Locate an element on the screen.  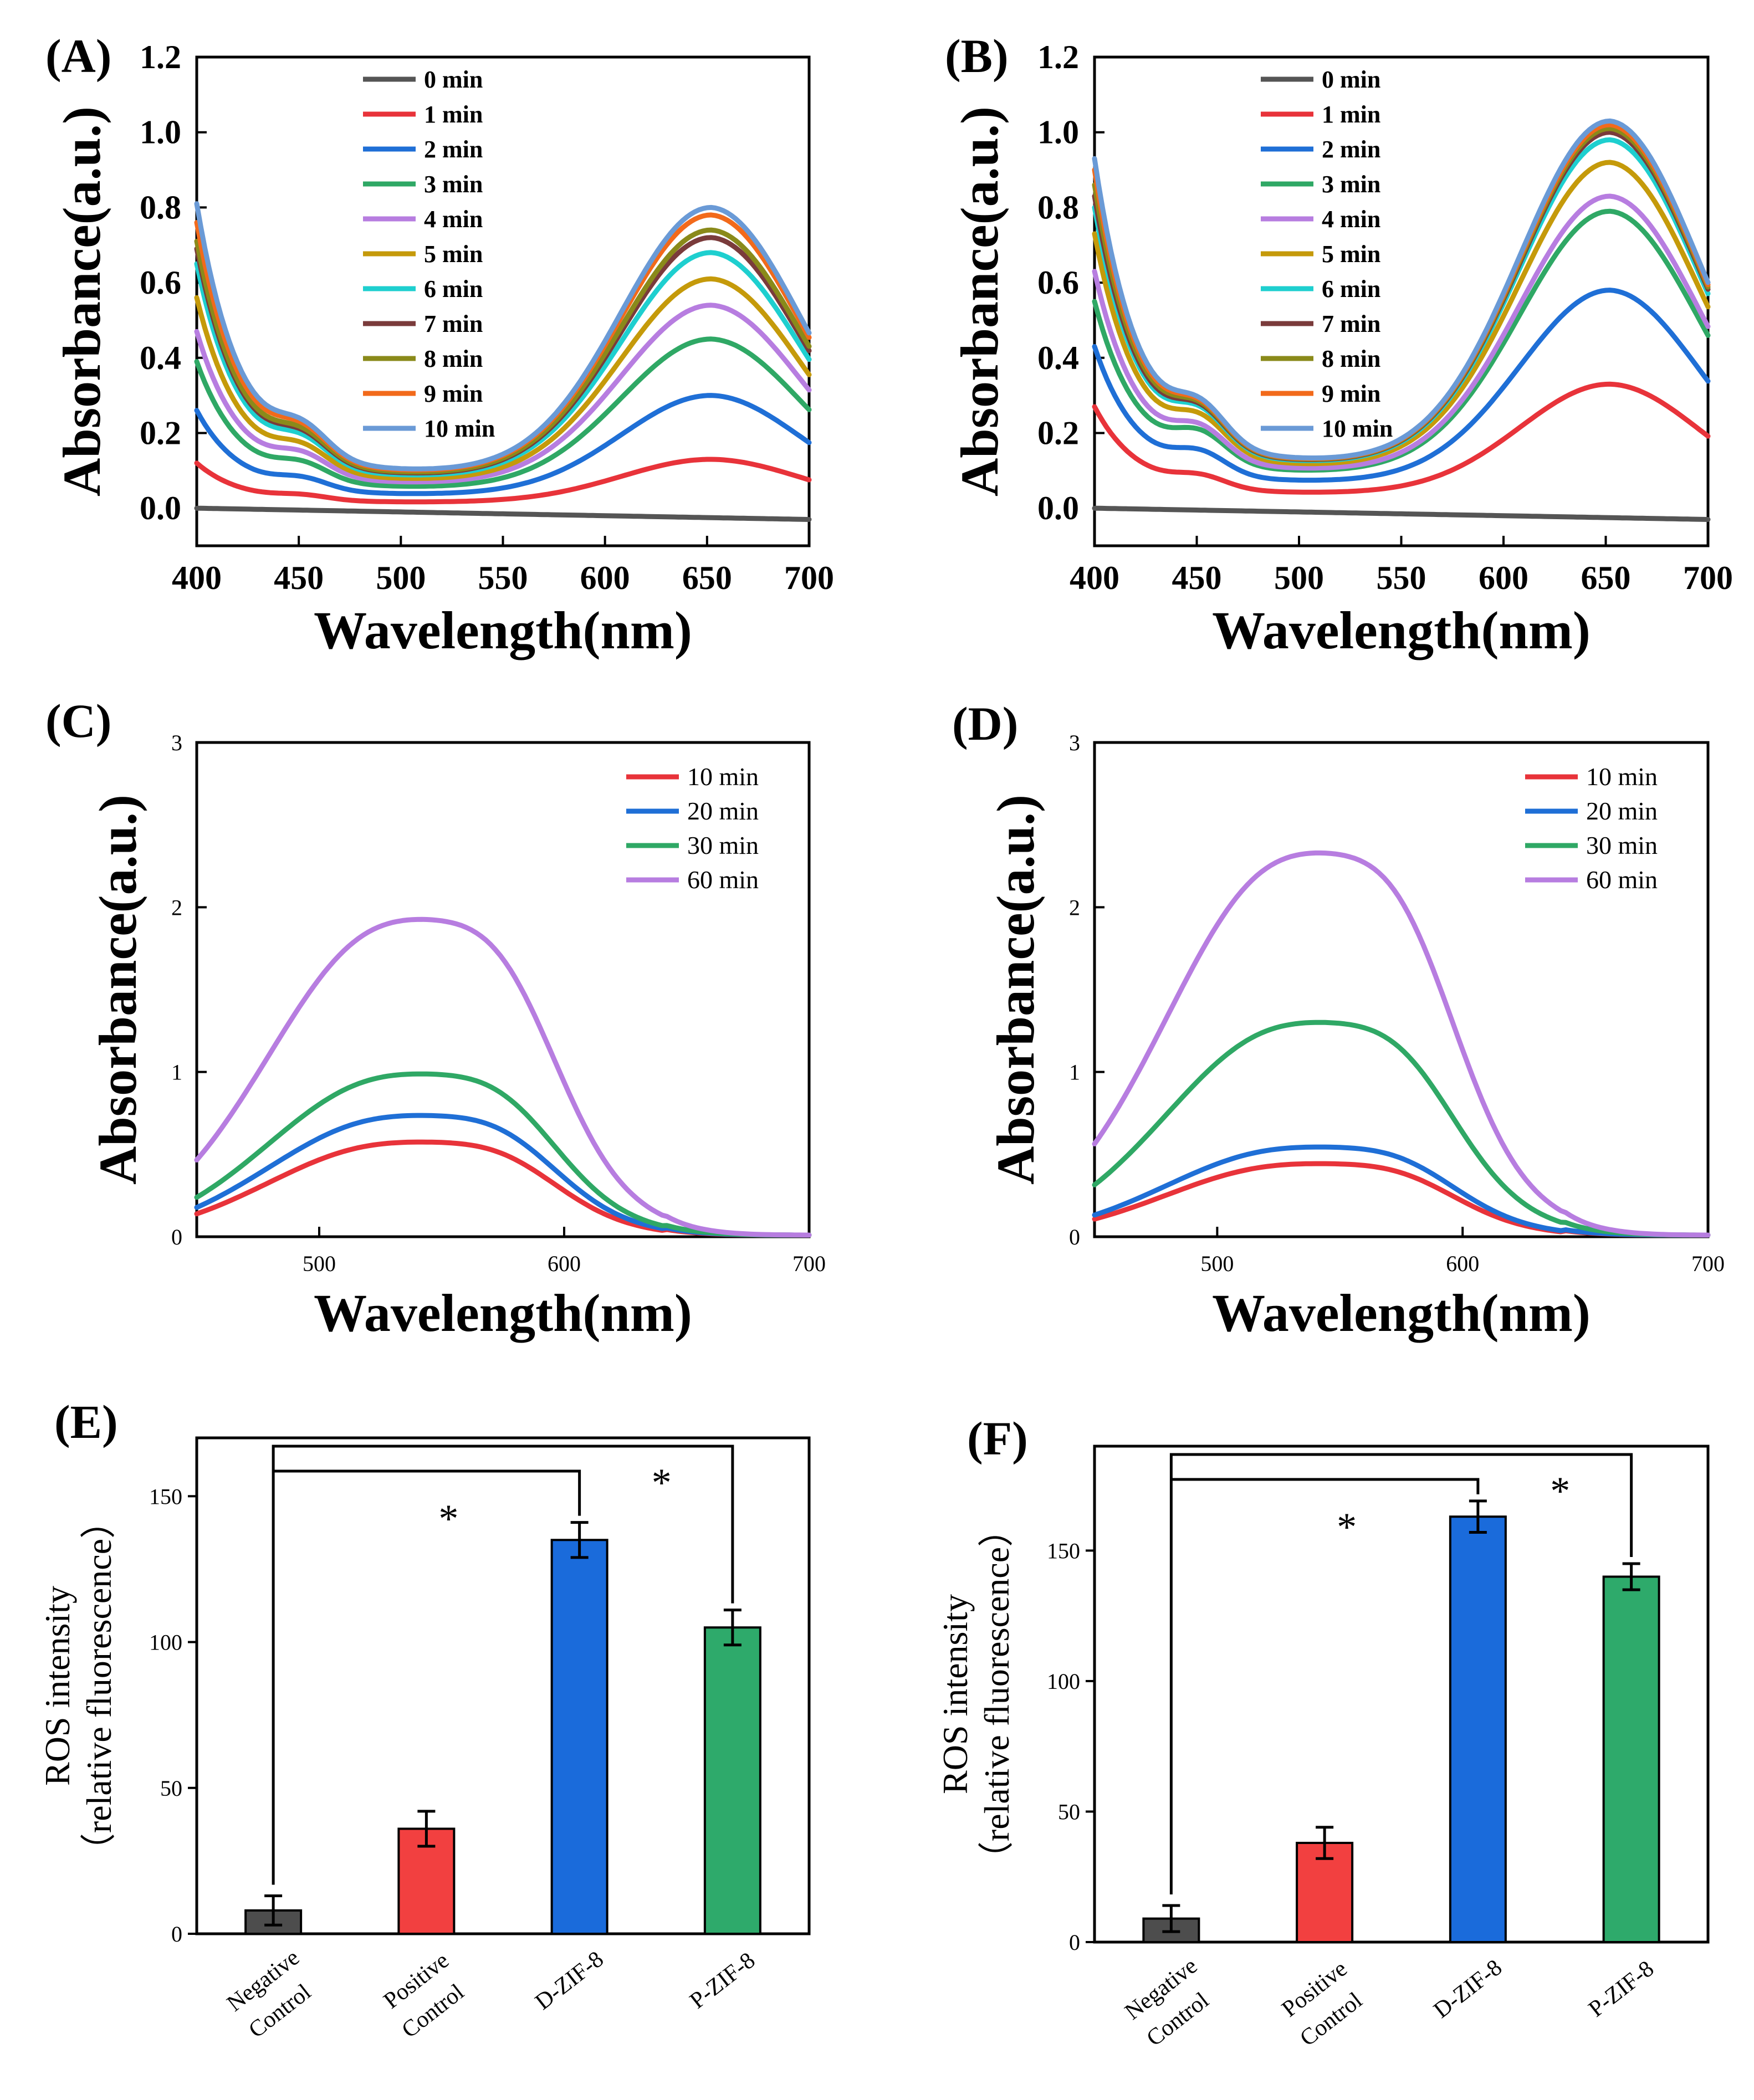
legend-label: 4 min is located at coordinates (453, 219).